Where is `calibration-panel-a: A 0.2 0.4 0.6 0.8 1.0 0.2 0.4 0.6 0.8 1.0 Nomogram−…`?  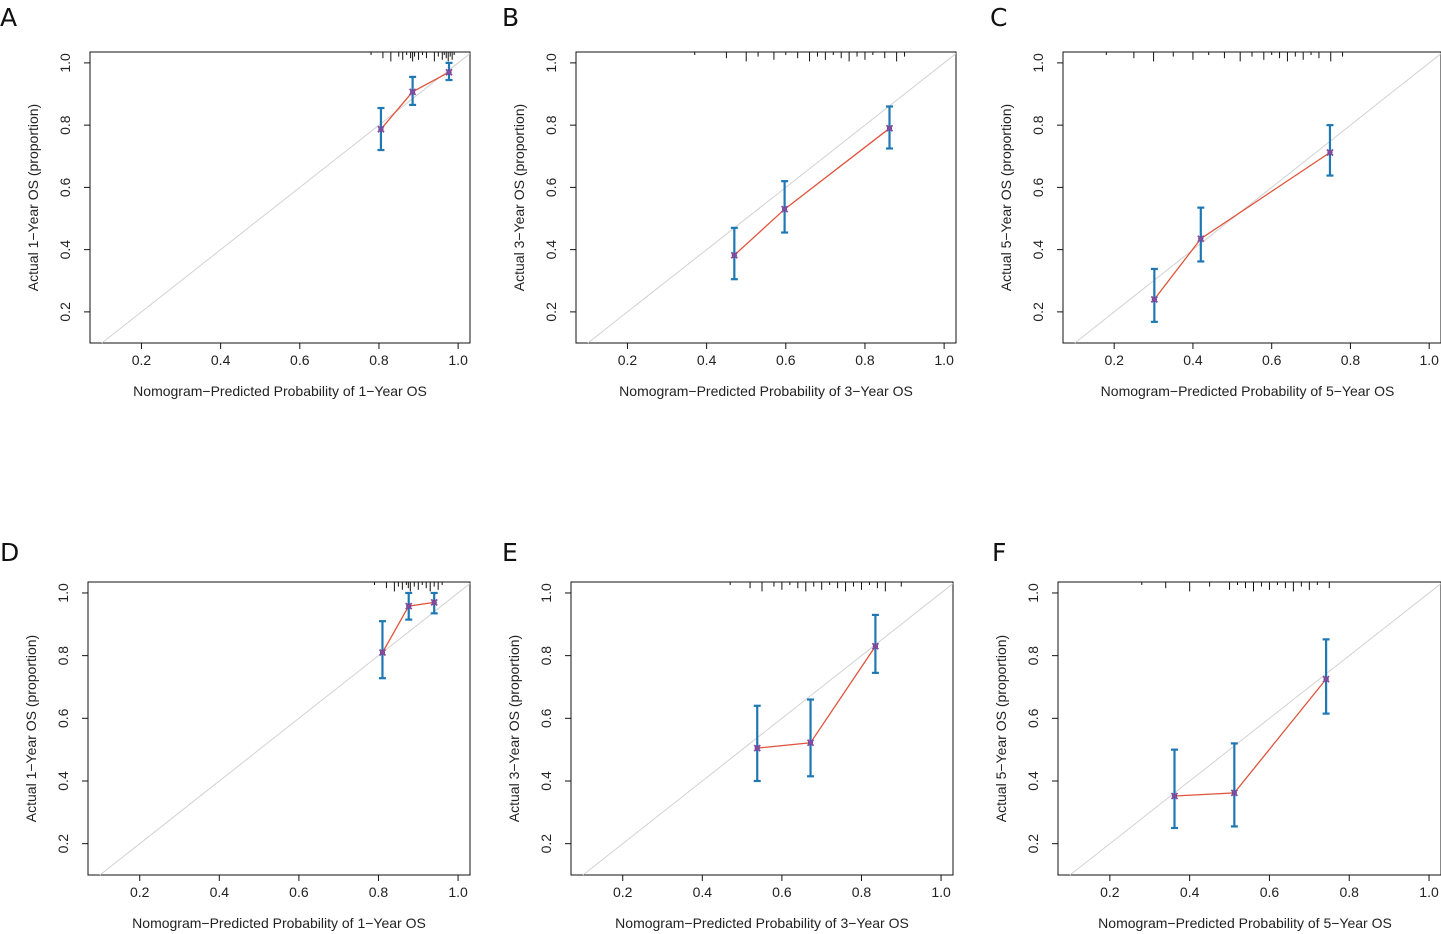
calibration-panel-a: A 0.2 0.4 0.6 0.8 1.0 0.2 0.4 0.6 0.8 1.0 Nomogram−… is located at coordinates (235, 201).